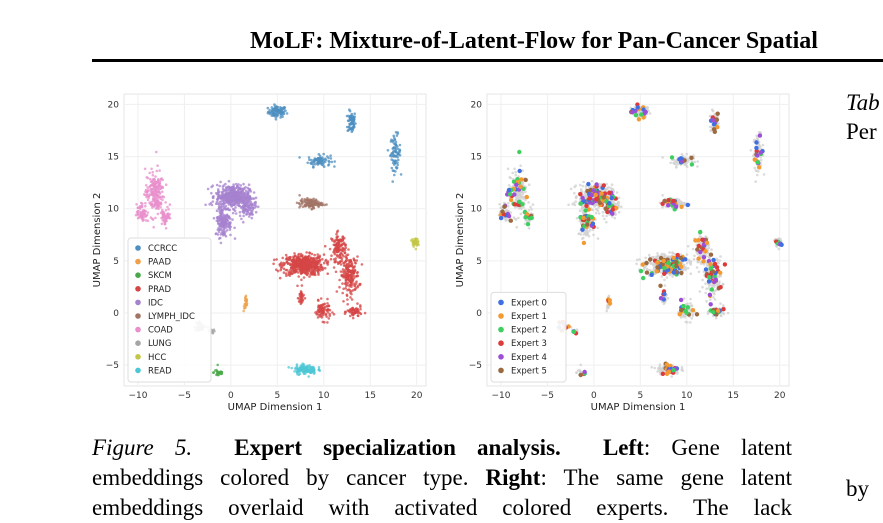  I want to click on x-tick-label: −5, so click(547, 396).